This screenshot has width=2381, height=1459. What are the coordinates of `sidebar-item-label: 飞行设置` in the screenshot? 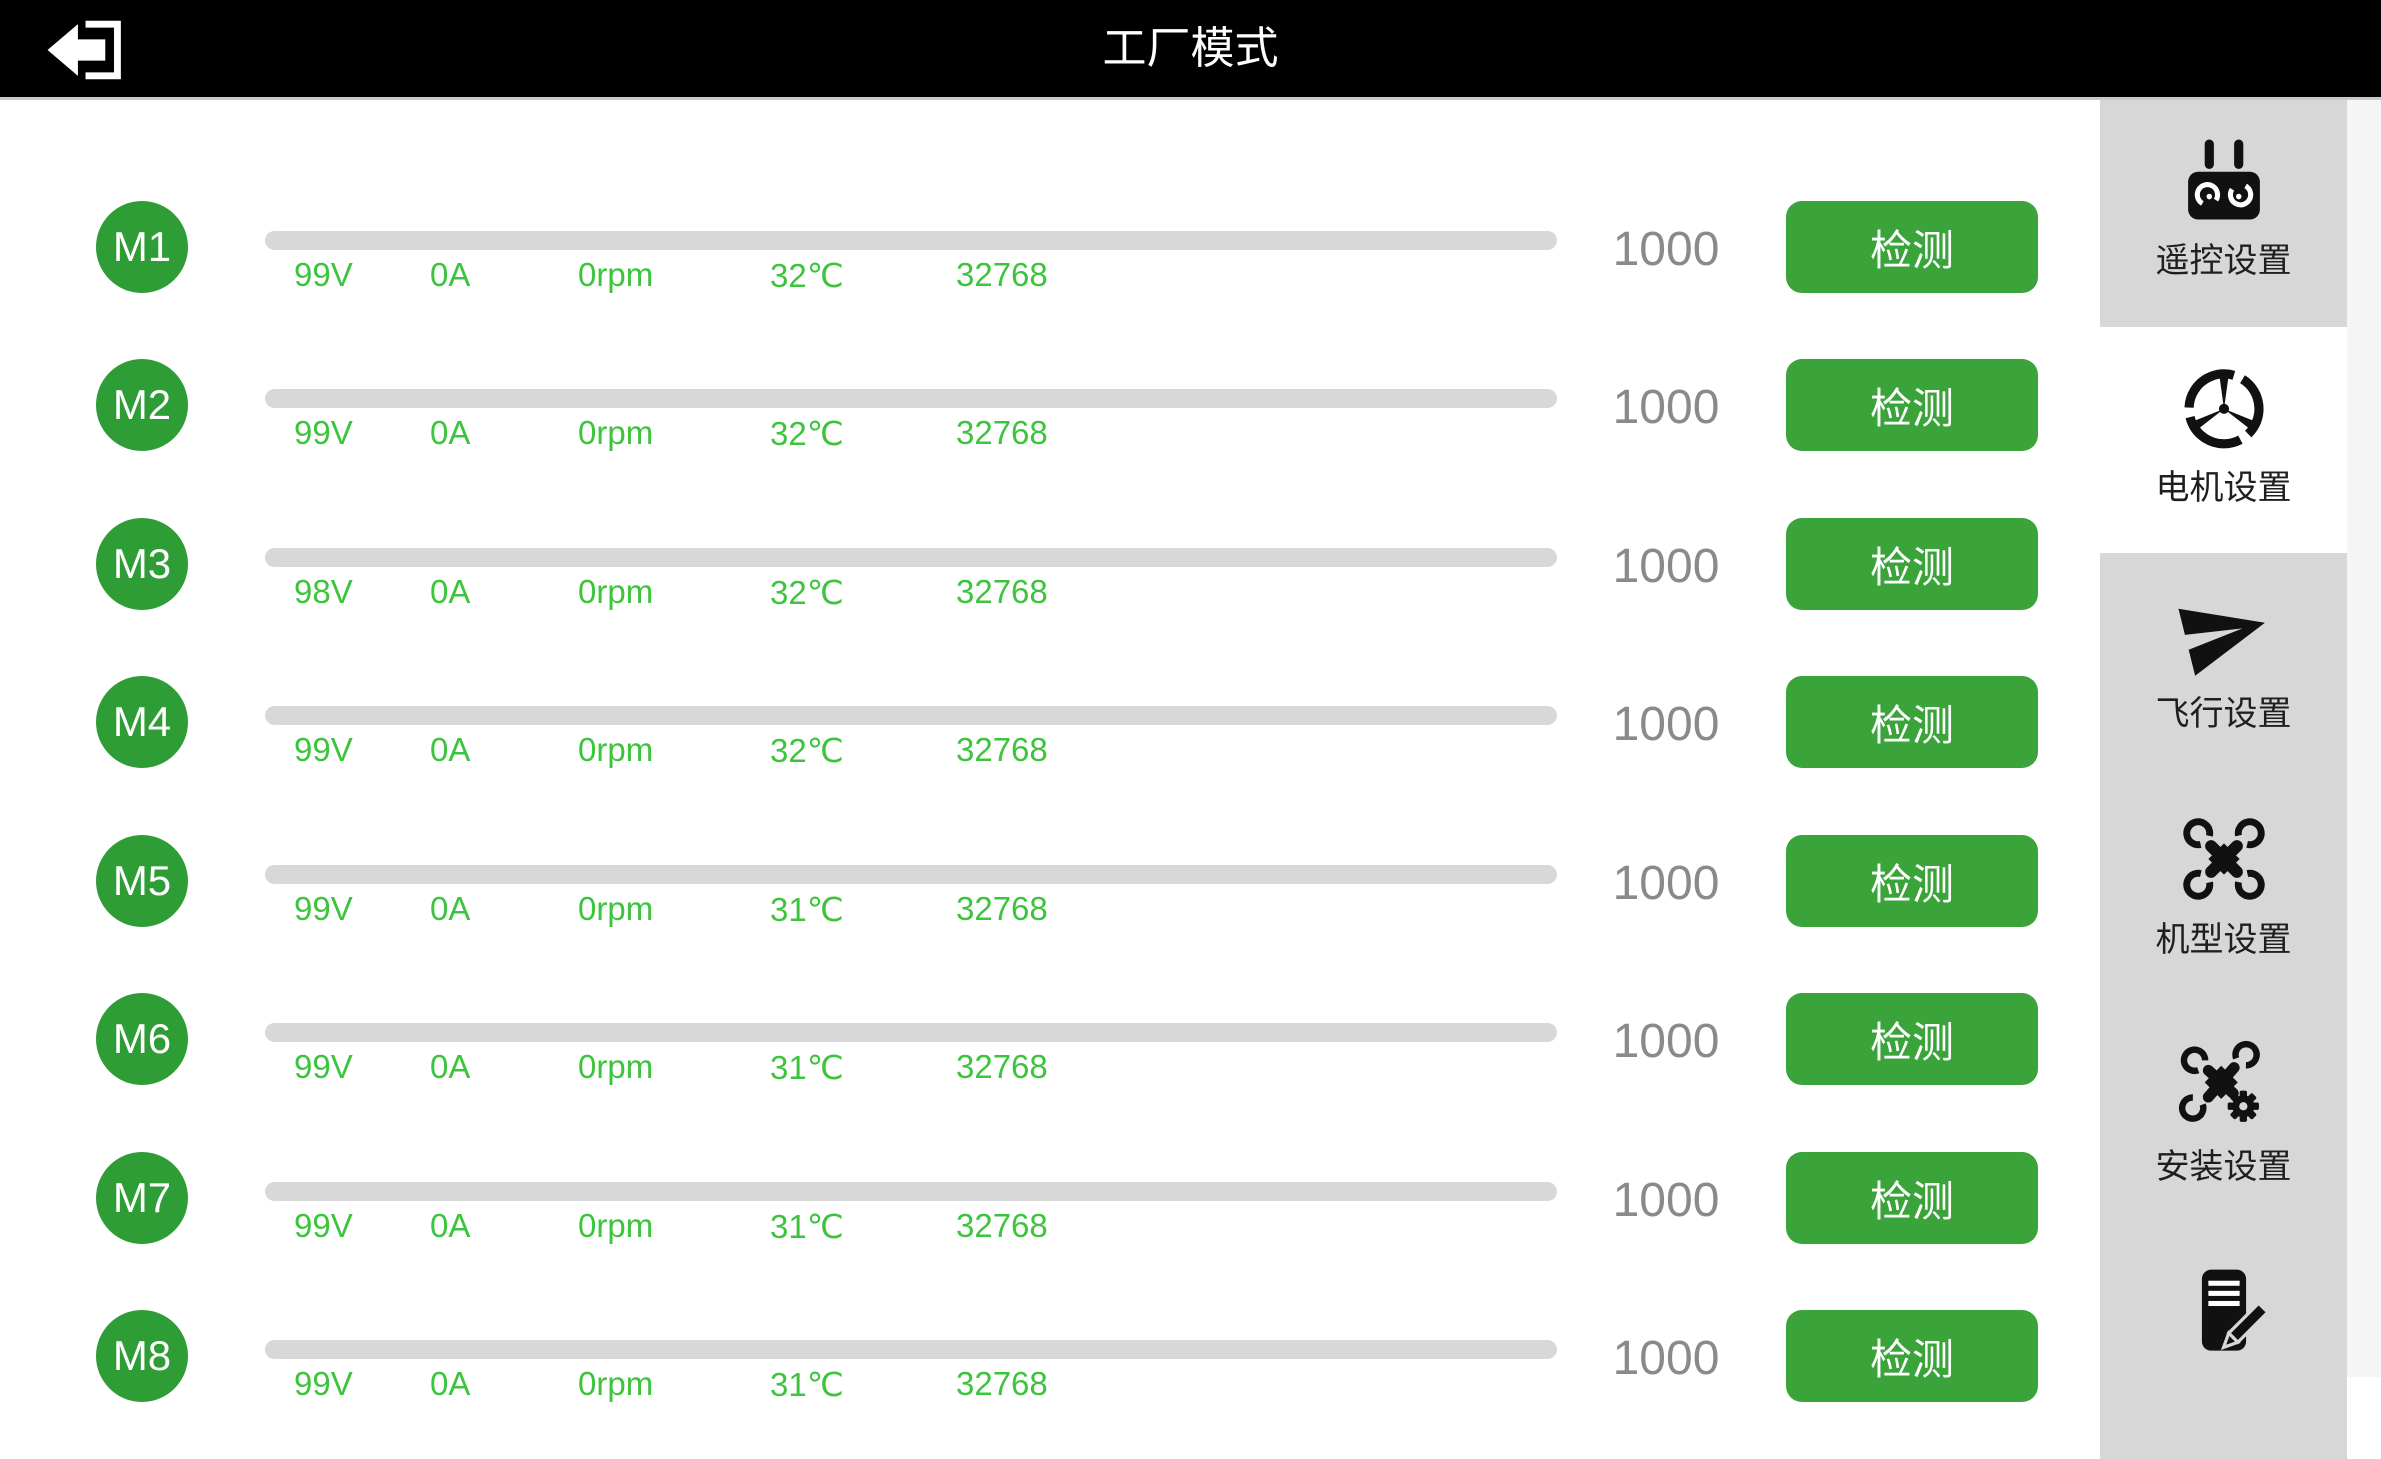 It's located at (2223, 714).